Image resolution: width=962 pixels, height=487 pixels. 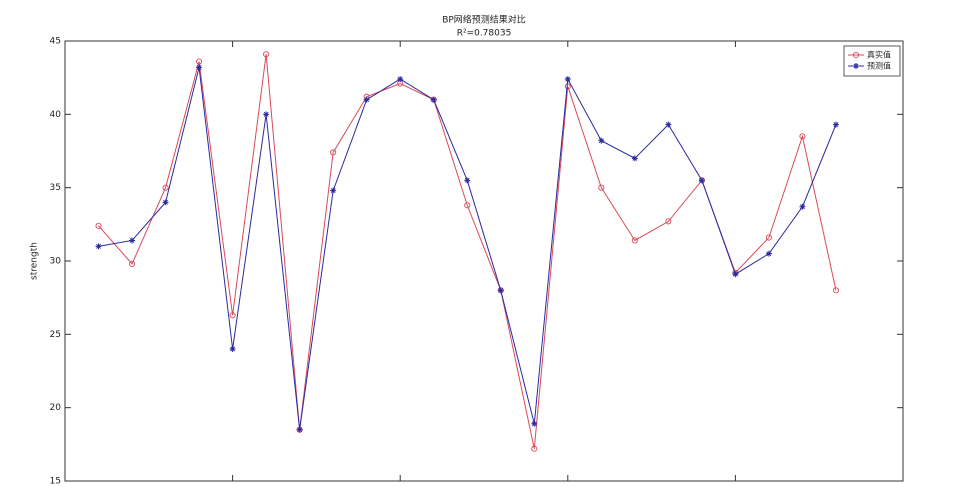 I want to click on y-tick-label: 40, so click(x=56, y=115).